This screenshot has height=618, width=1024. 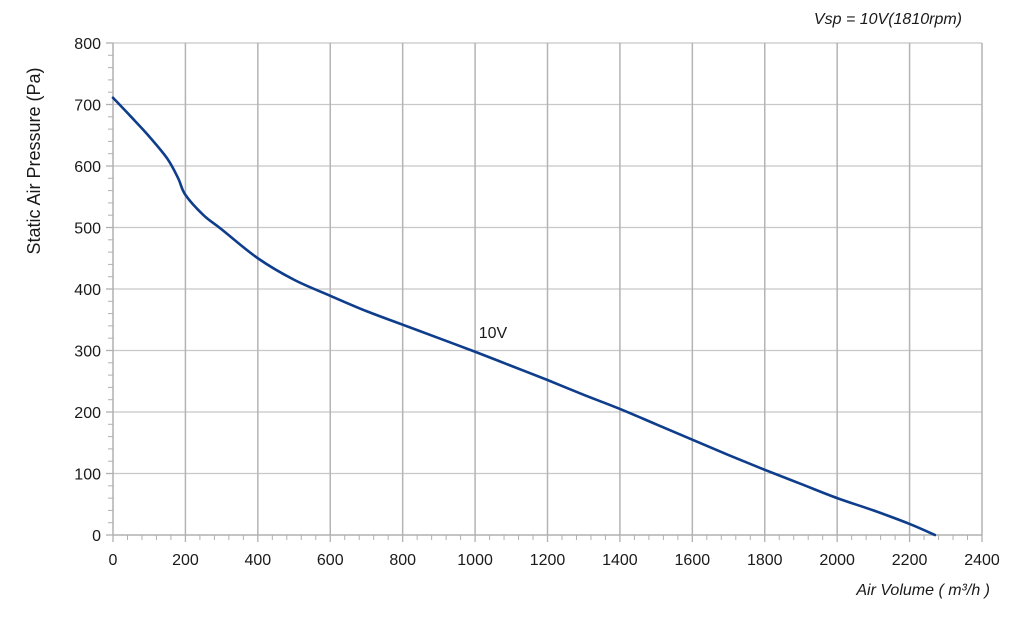 What do you see at coordinates (113, 560) in the screenshot?
I see `x-tick-label: 0` at bounding box center [113, 560].